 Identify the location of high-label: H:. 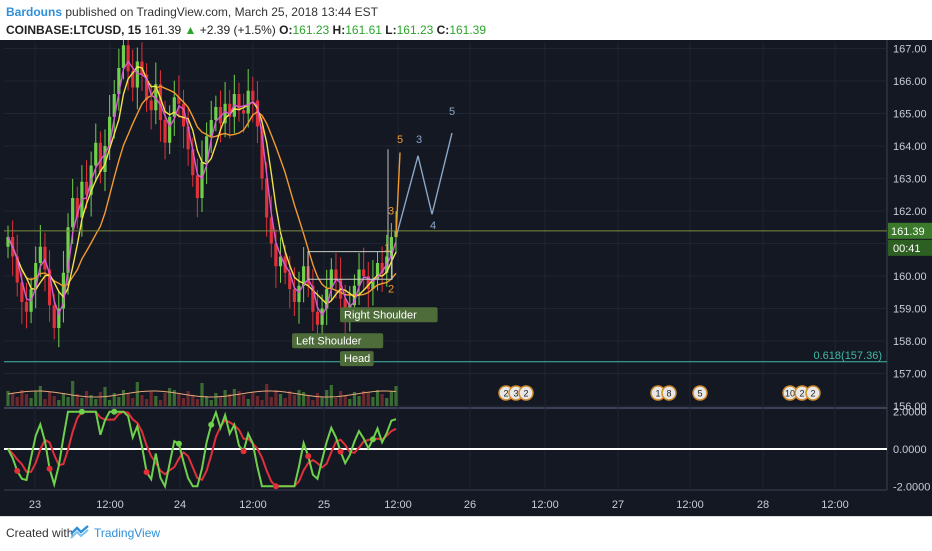
(339, 30).